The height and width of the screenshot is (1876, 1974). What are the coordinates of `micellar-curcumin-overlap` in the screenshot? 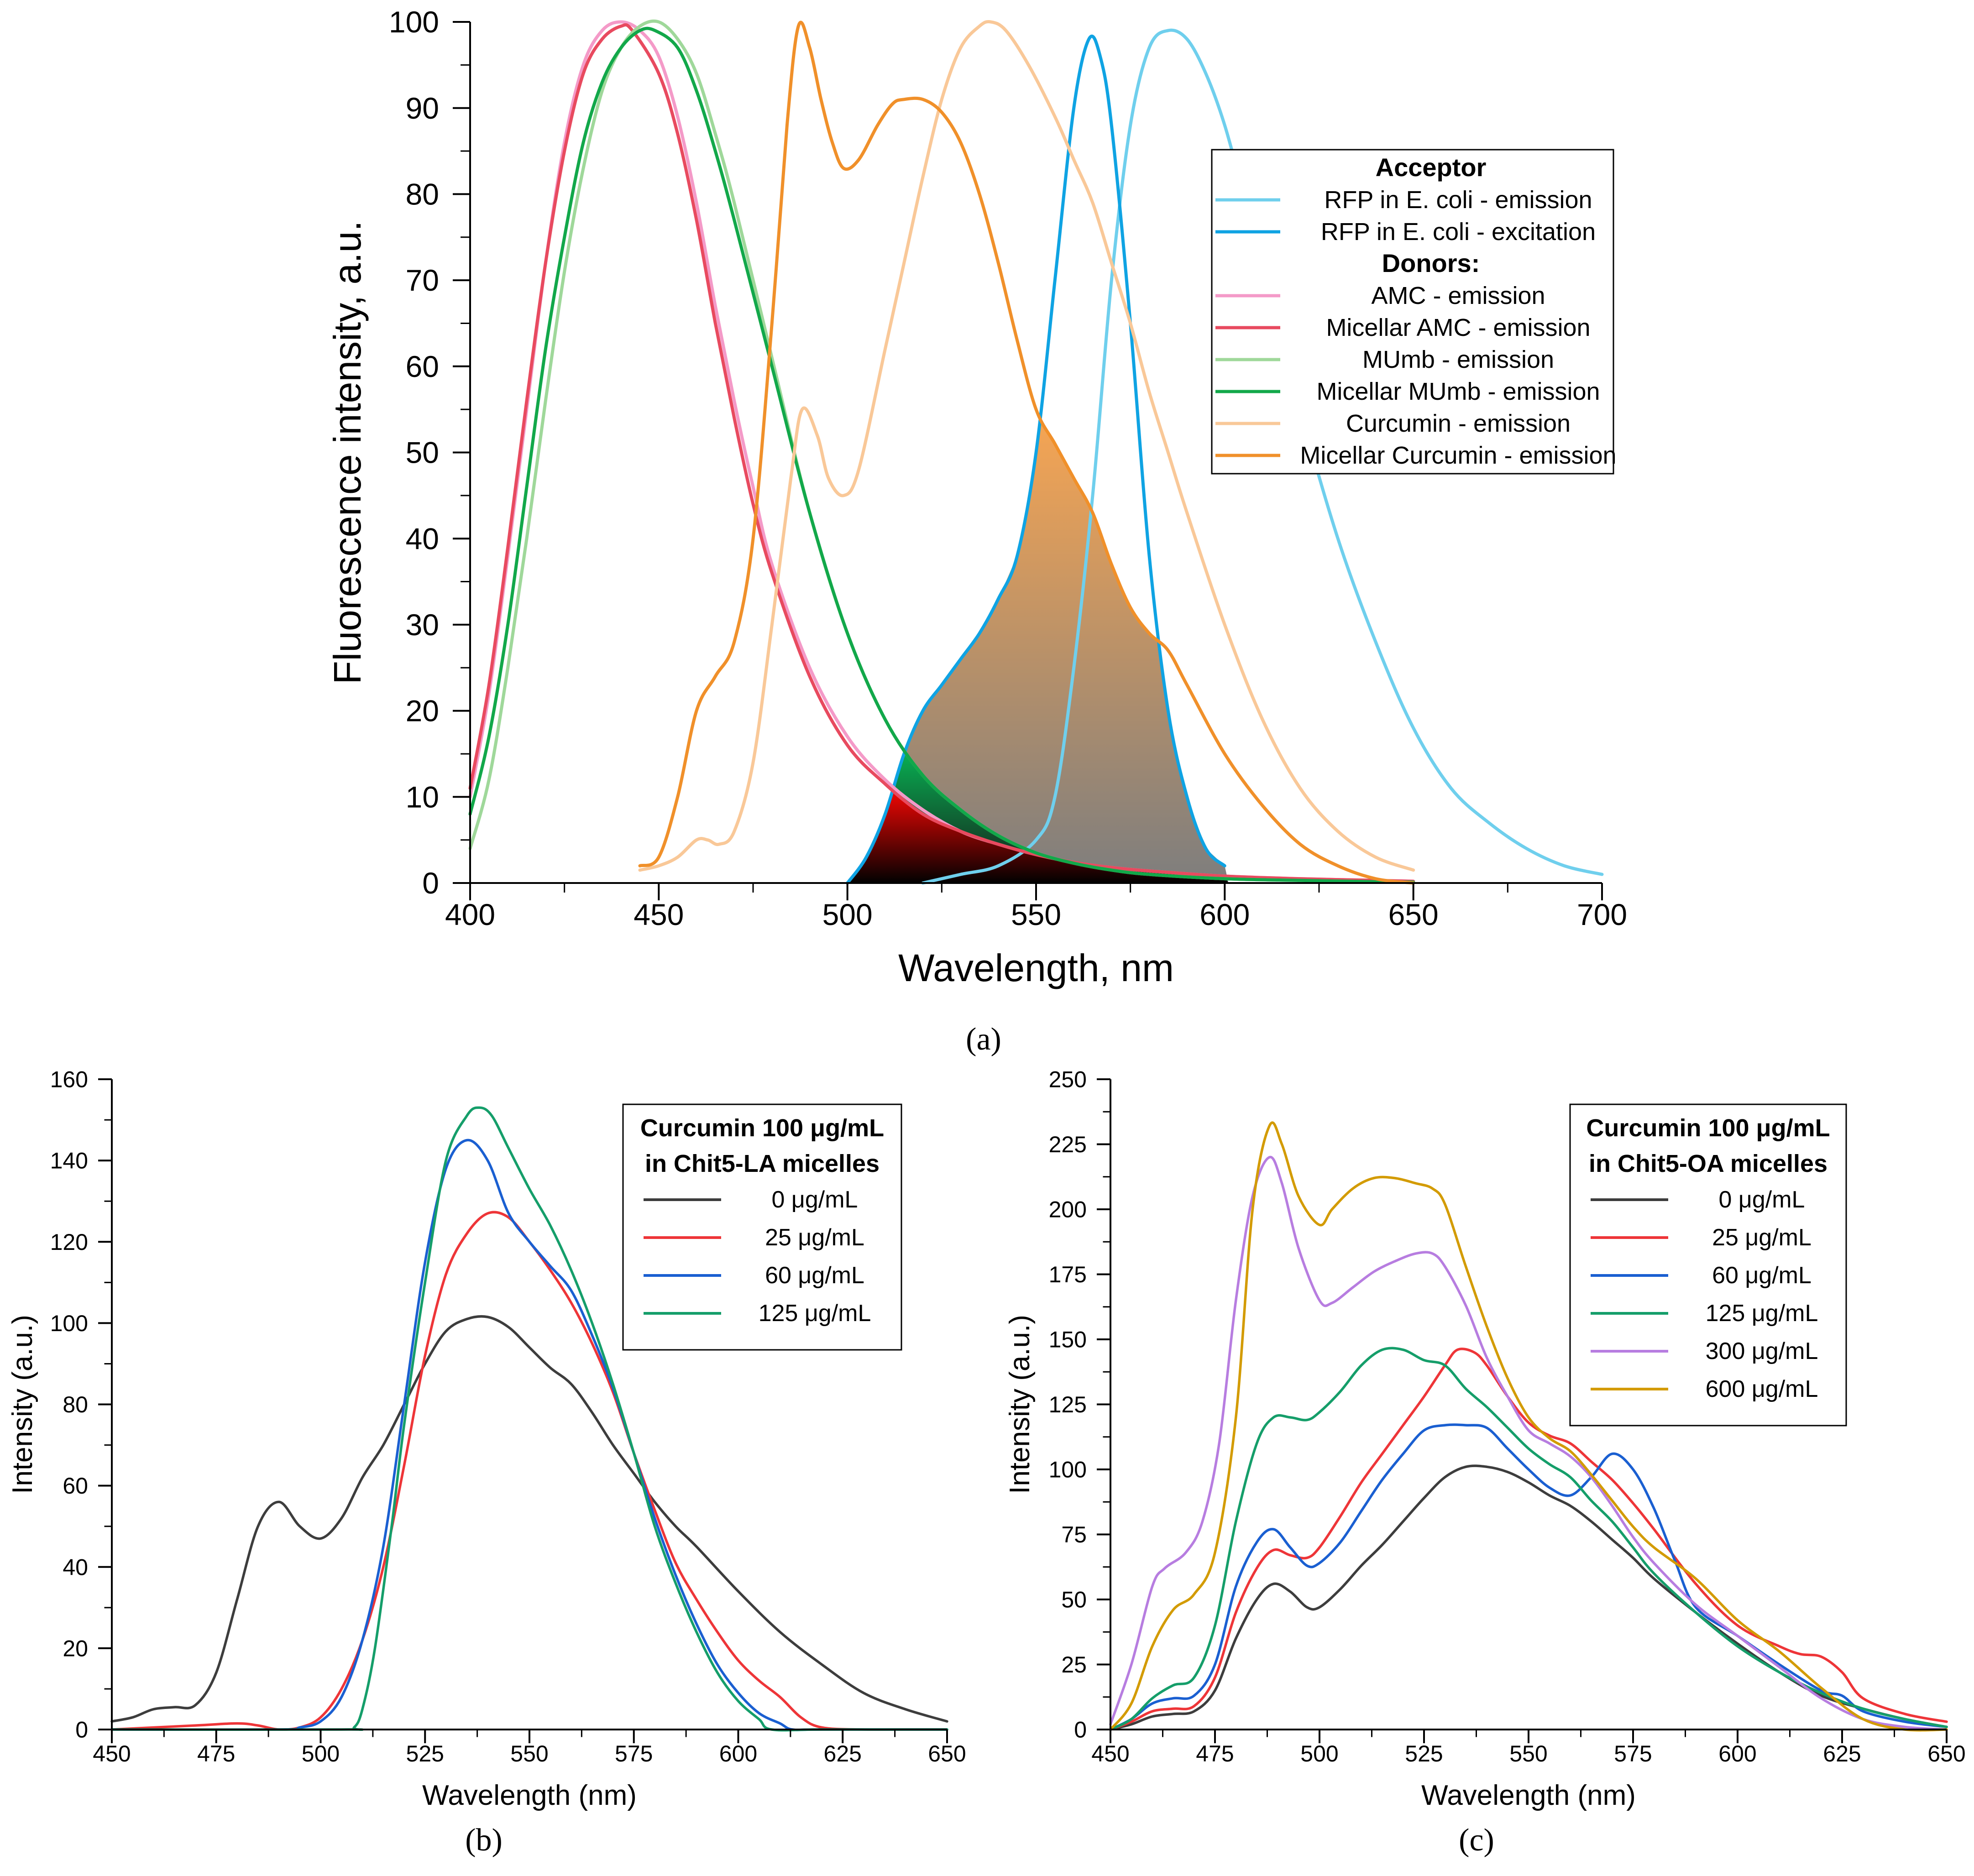 It's located at (1130, 650).